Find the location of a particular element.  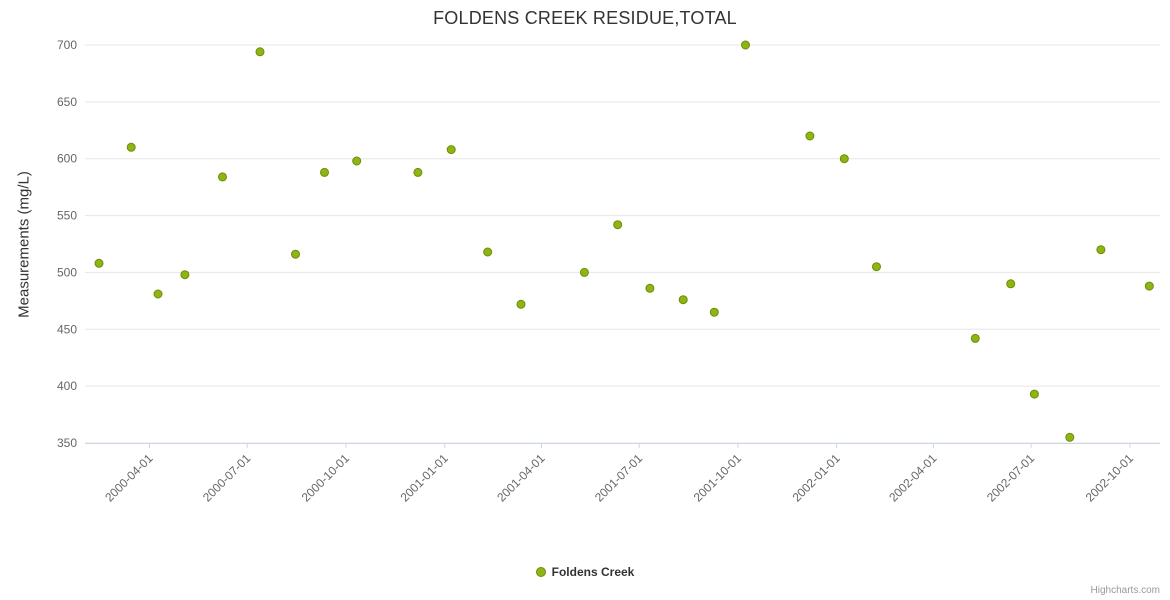

x-tick-label: 2000-10-01 is located at coordinates (326, 478).